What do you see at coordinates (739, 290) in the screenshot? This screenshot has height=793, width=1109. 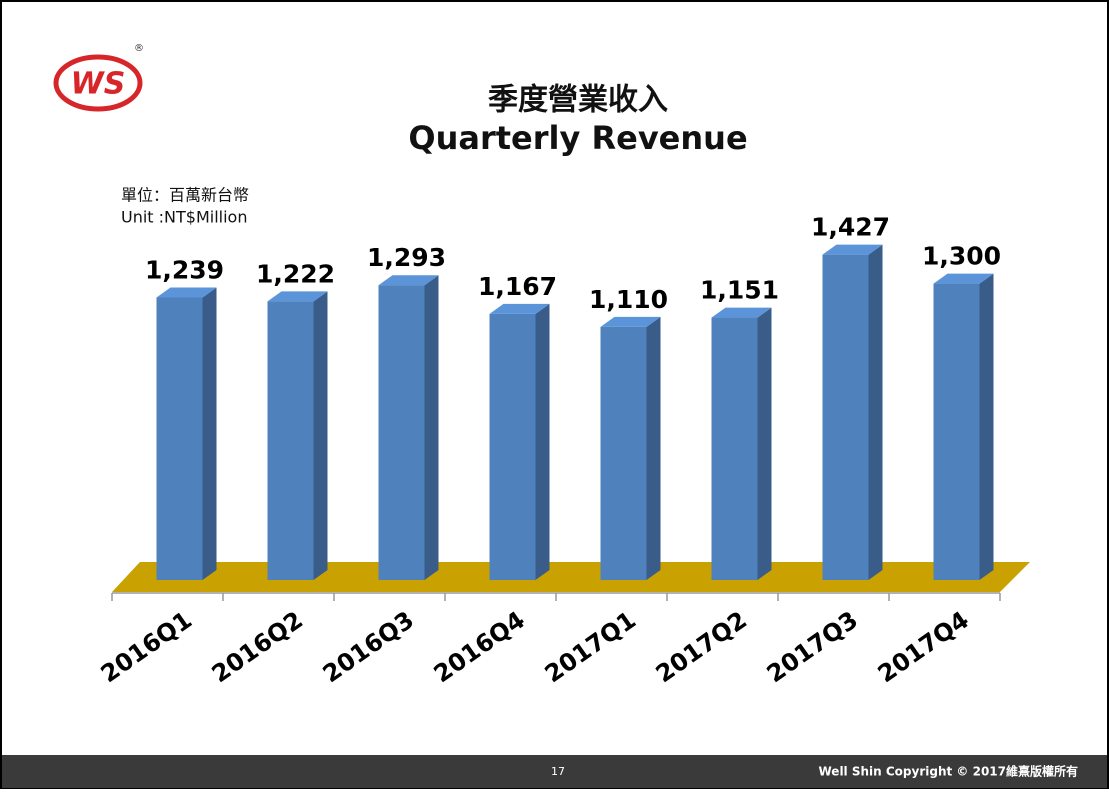 I see `data-label: 1,151` at bounding box center [739, 290].